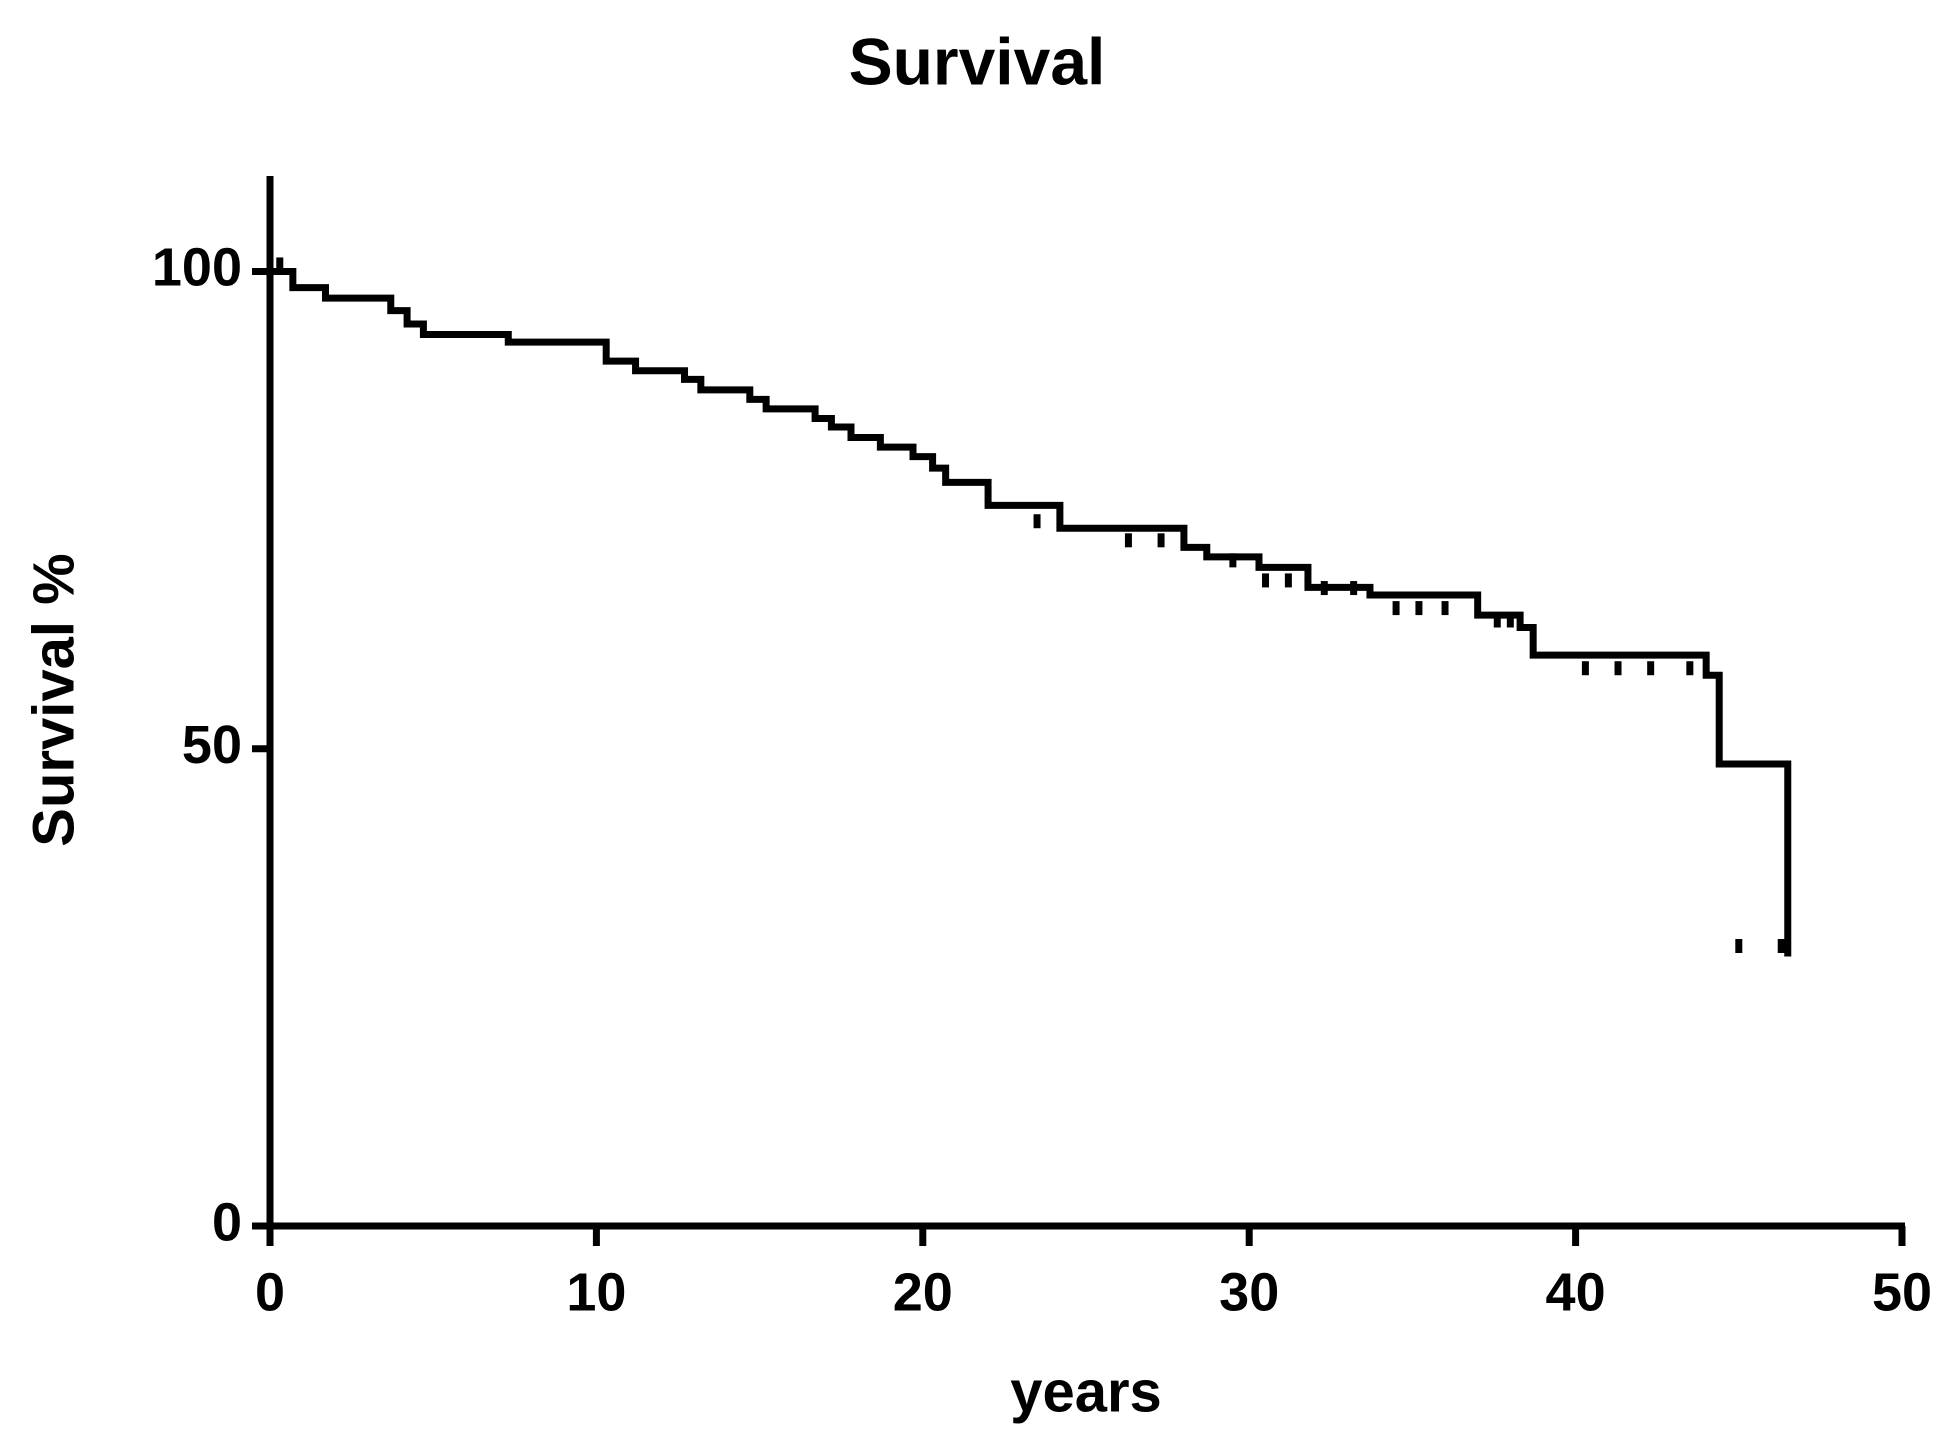  I want to click on x-tick-label: 50, so click(1902, 1292).